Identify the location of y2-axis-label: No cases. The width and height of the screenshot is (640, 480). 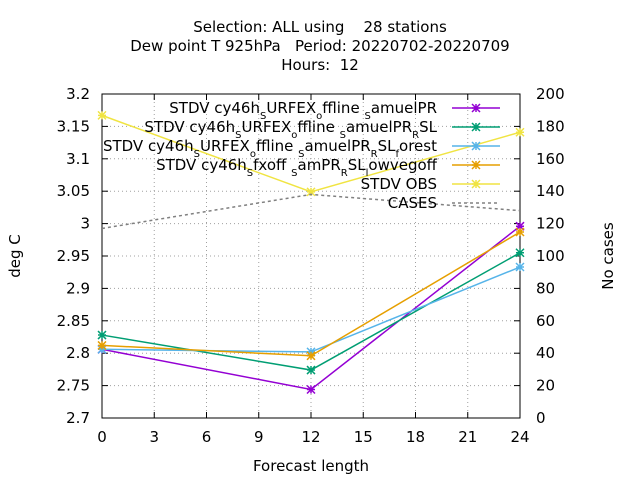
(608, 256).